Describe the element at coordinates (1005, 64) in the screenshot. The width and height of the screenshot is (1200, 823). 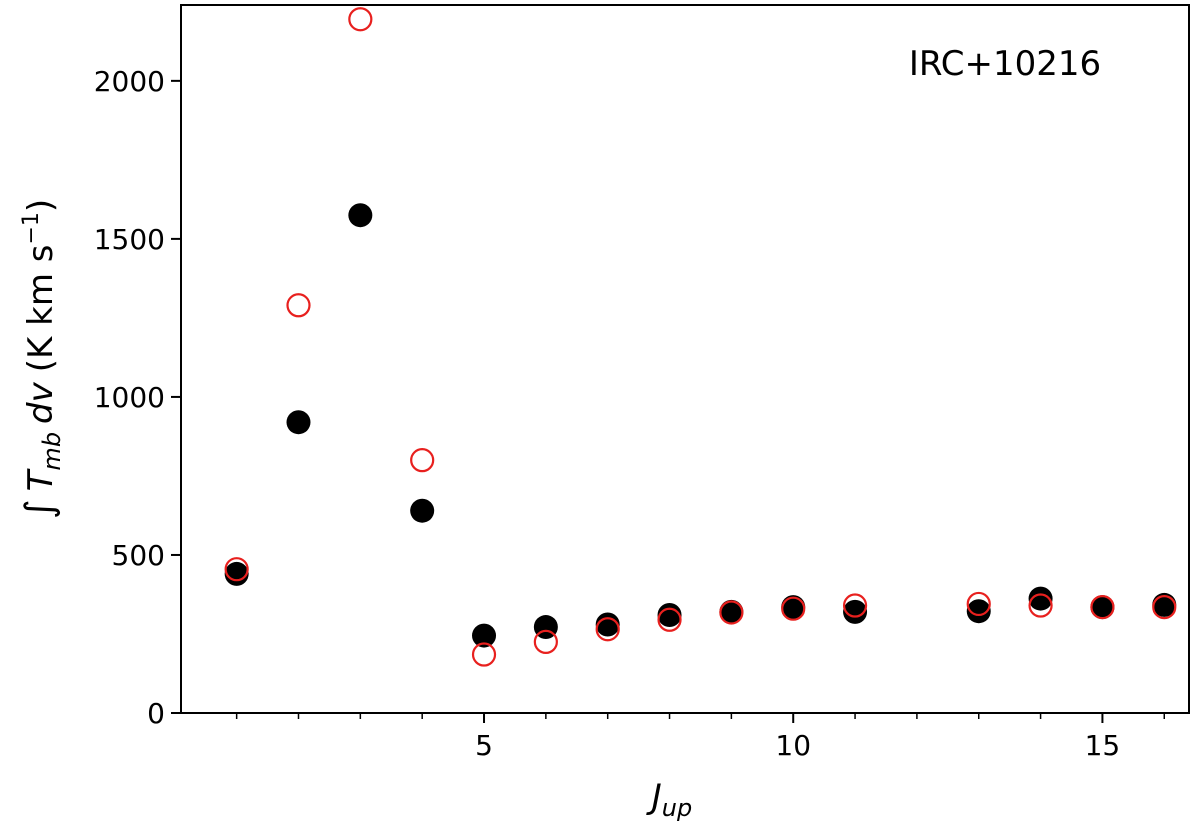
I see `annotation-label: IRC+10216` at that location.